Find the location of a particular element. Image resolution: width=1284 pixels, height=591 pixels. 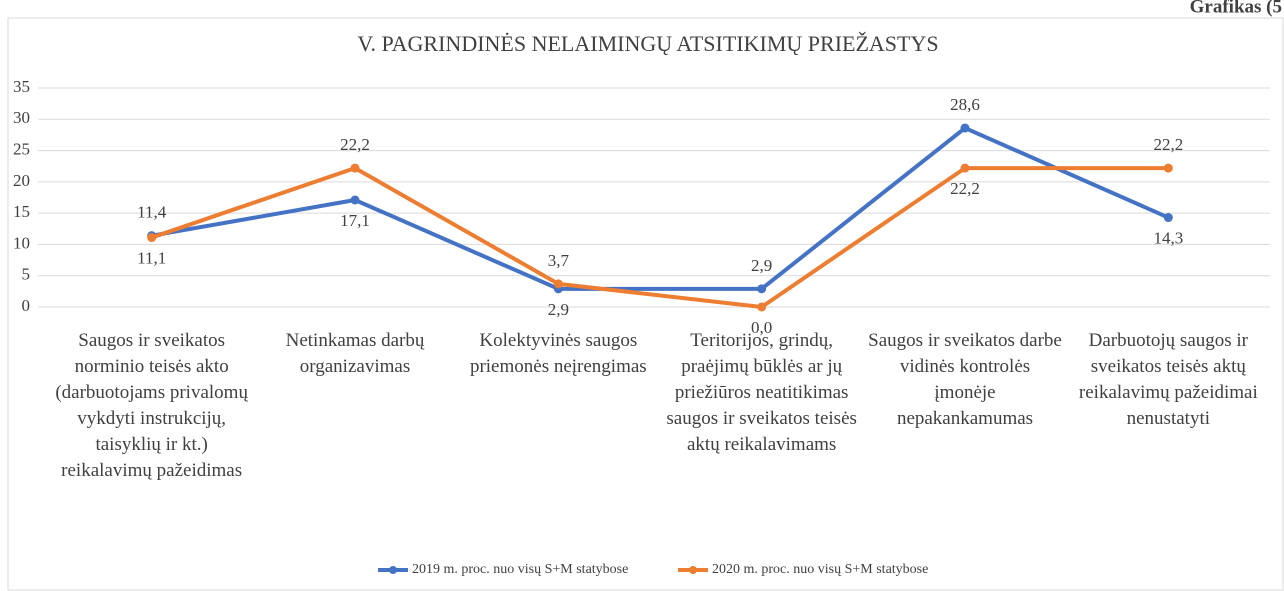

page-label: Grafikas (5 is located at coordinates (1236, 8).